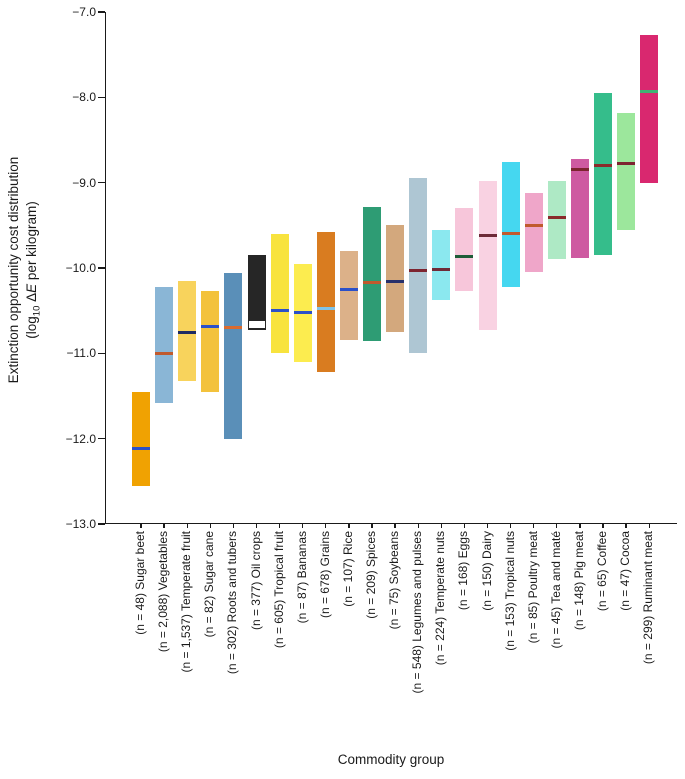  I want to click on x-tick-label: (n = 153) Tropical nuts, so click(510, 650).